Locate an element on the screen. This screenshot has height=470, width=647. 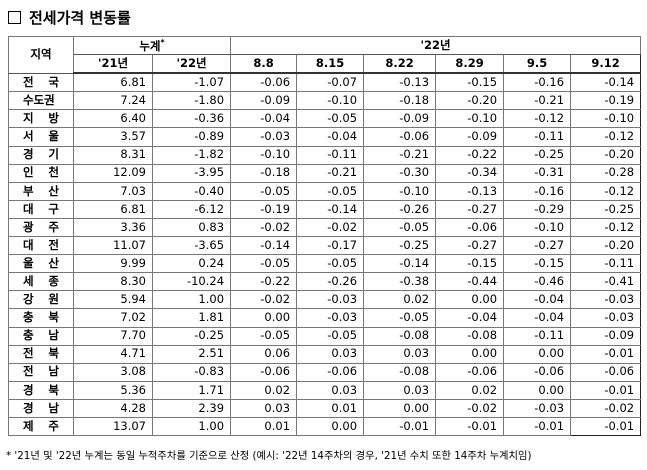
header-cell: 누계* is located at coordinates (152, 45).